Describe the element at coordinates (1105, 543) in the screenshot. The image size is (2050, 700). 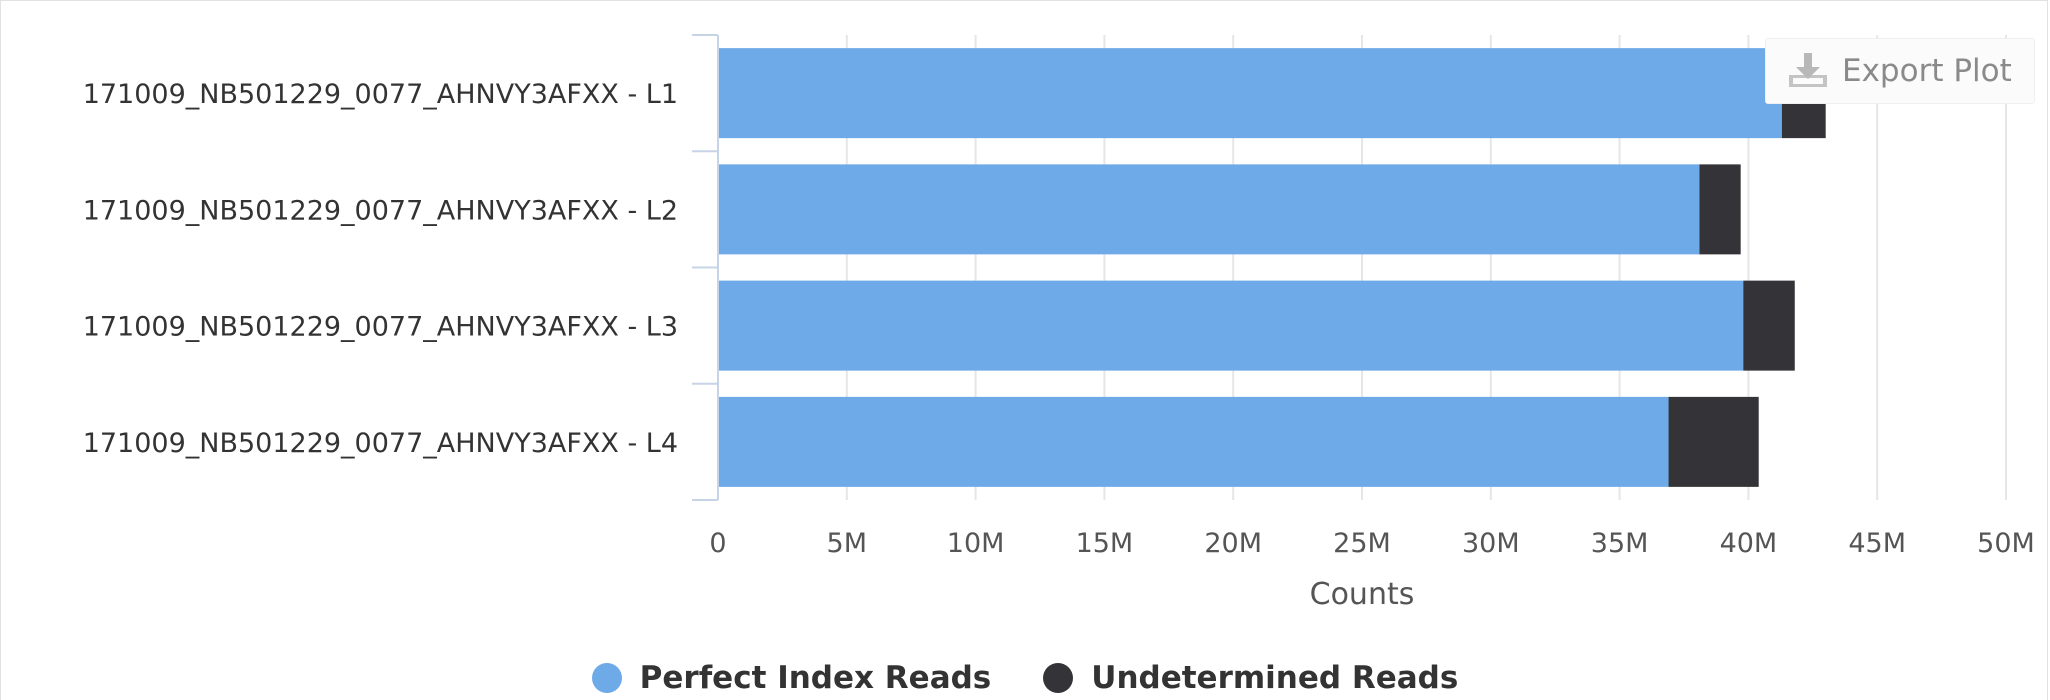
I see `x-tick-label: 15M` at that location.